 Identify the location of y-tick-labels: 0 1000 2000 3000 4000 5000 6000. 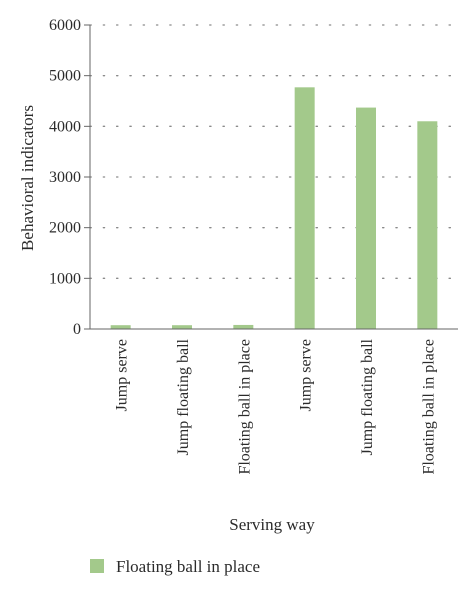
(69, 177).